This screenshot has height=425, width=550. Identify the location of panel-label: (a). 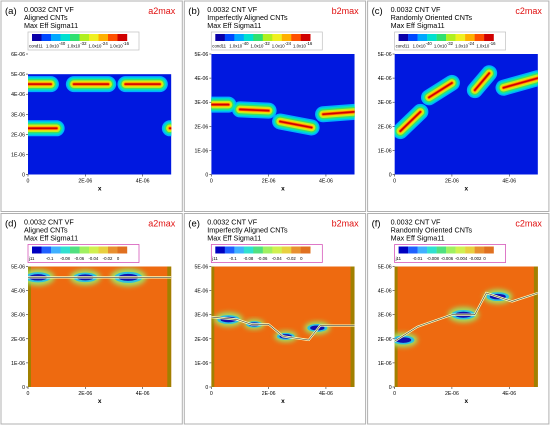
(11, 11).